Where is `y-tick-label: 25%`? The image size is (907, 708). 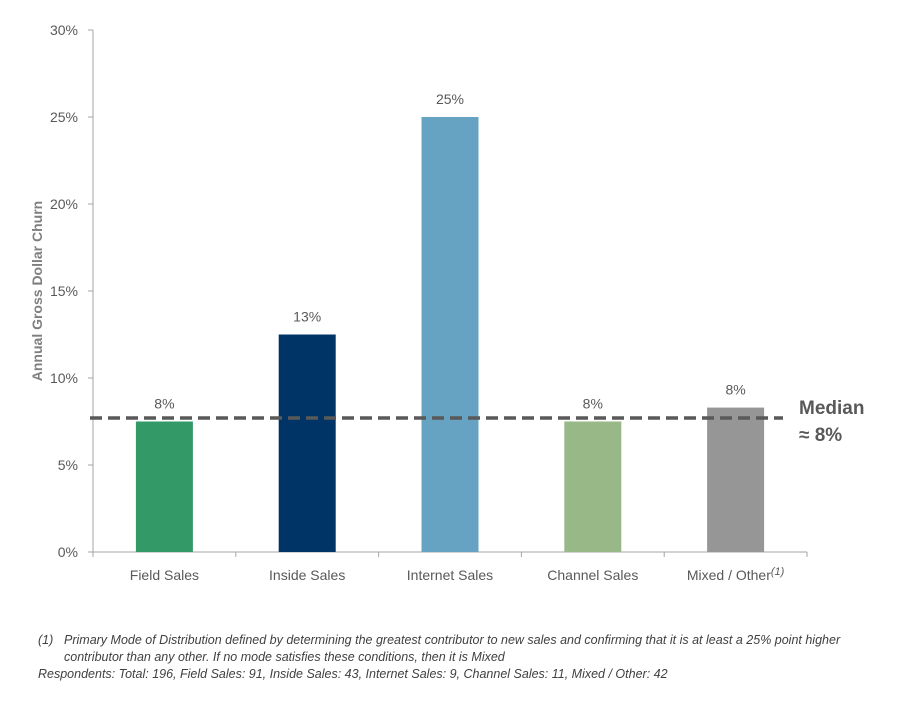 y-tick-label: 25% is located at coordinates (64, 117).